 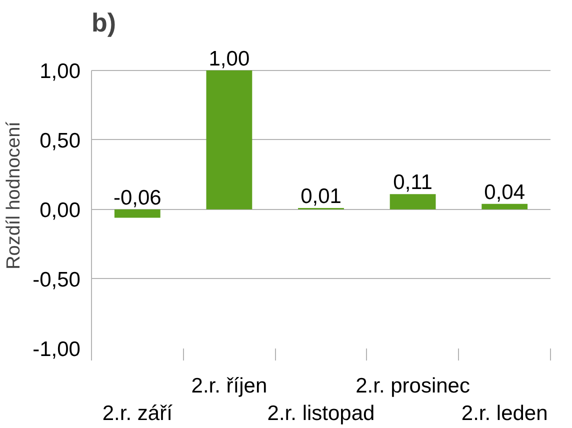 I want to click on y-tick-label: 0,00, so click(x=60, y=210).